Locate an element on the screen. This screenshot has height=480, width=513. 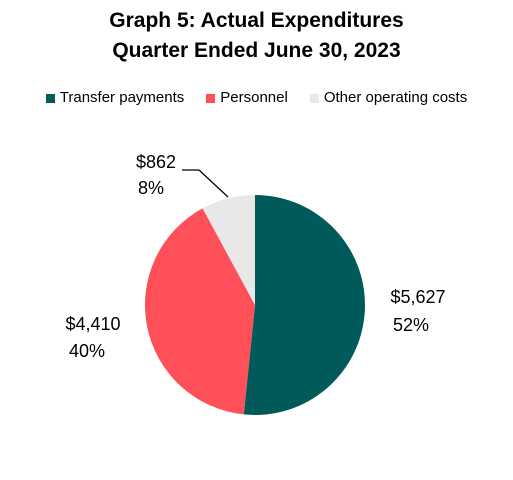
legend-item-transfer-payments: Transfer payments is located at coordinates (115, 98).